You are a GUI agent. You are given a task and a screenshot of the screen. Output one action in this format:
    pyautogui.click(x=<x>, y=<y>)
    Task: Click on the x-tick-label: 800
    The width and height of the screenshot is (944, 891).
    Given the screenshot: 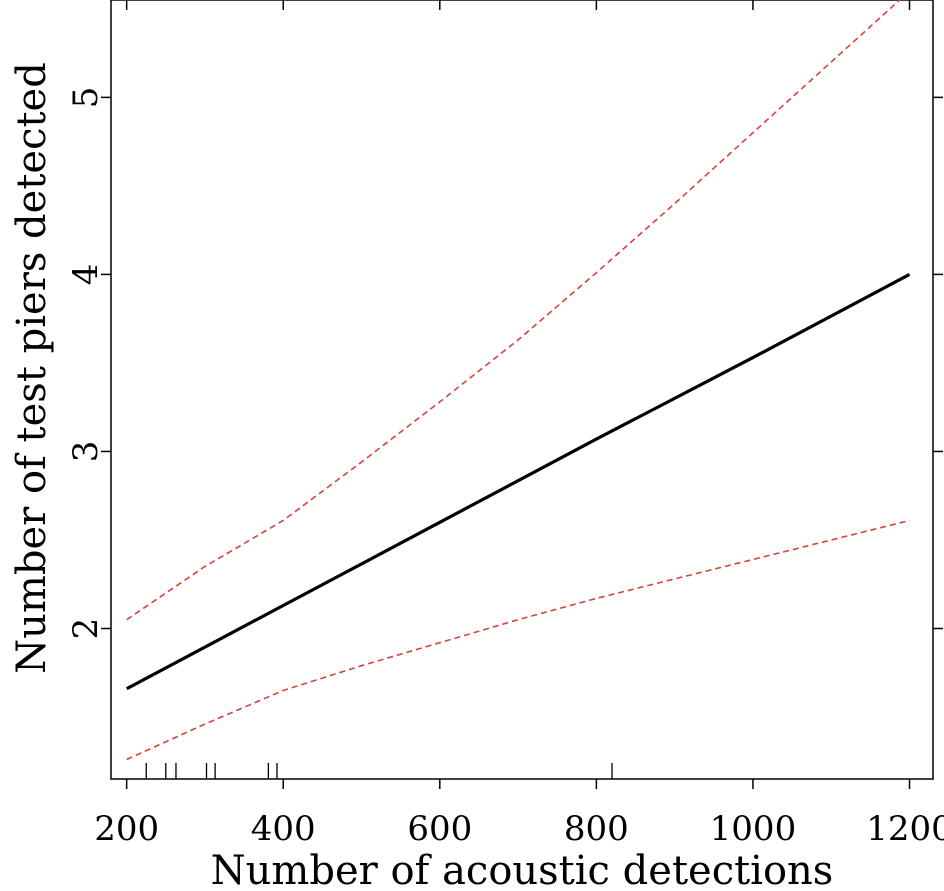 What is the action you would take?
    pyautogui.click(x=596, y=829)
    